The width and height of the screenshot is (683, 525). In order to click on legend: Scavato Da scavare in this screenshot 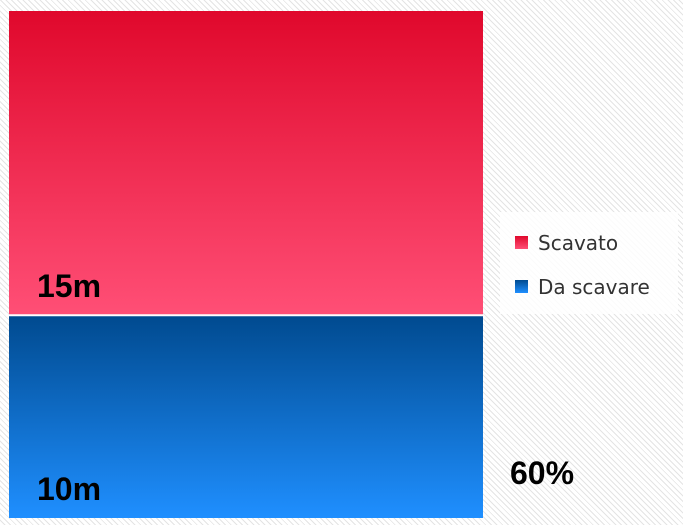, I will do `click(589, 263)`.